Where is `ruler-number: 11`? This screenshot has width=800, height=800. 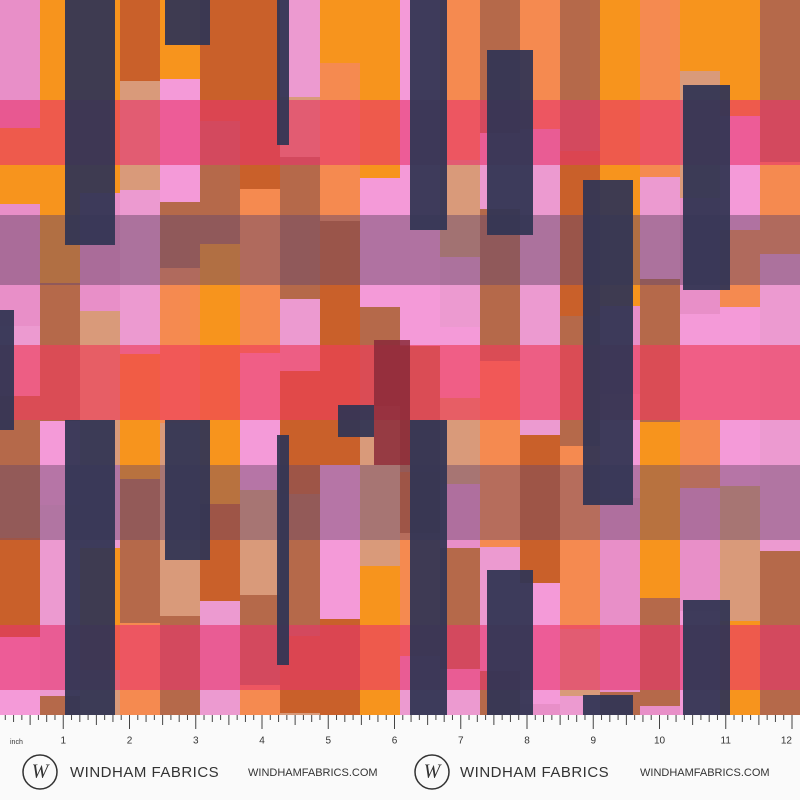 ruler-number: 11 is located at coordinates (726, 741).